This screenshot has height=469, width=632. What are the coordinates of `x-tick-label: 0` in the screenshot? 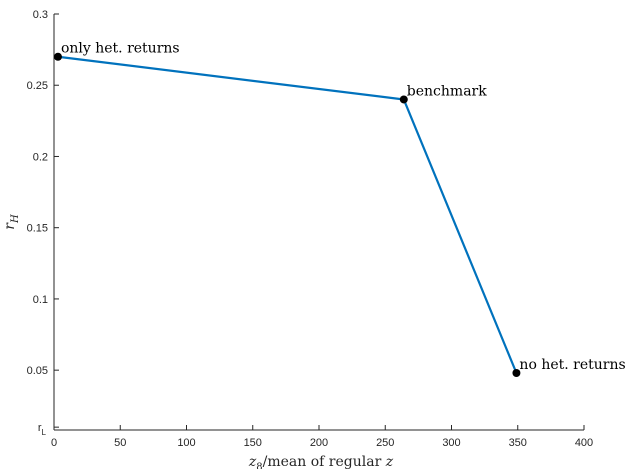 It's located at (54, 443).